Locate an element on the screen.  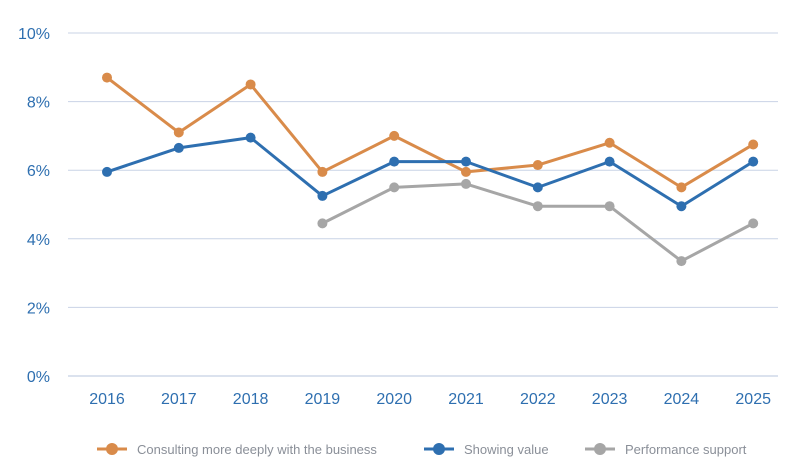
legend-label: Performance support is located at coordinates (686, 449).